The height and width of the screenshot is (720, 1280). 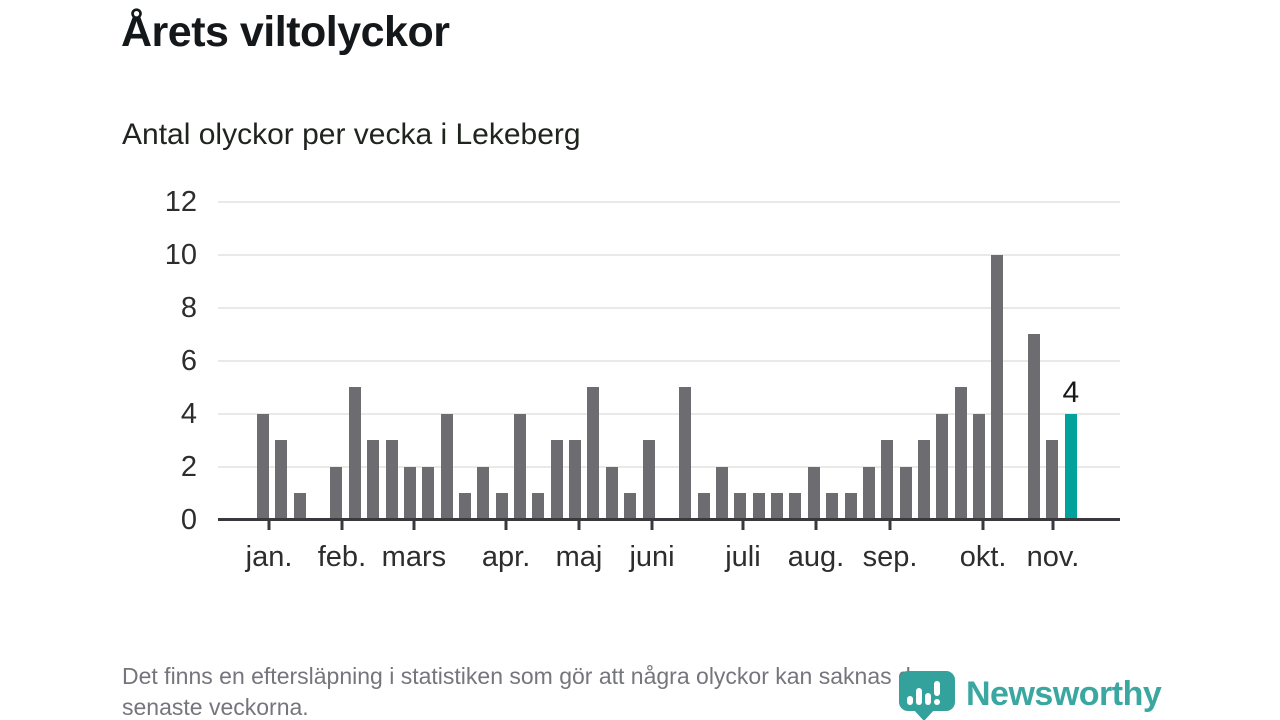 What do you see at coordinates (923, 693) in the screenshot?
I see `logo-mini-bars` at bounding box center [923, 693].